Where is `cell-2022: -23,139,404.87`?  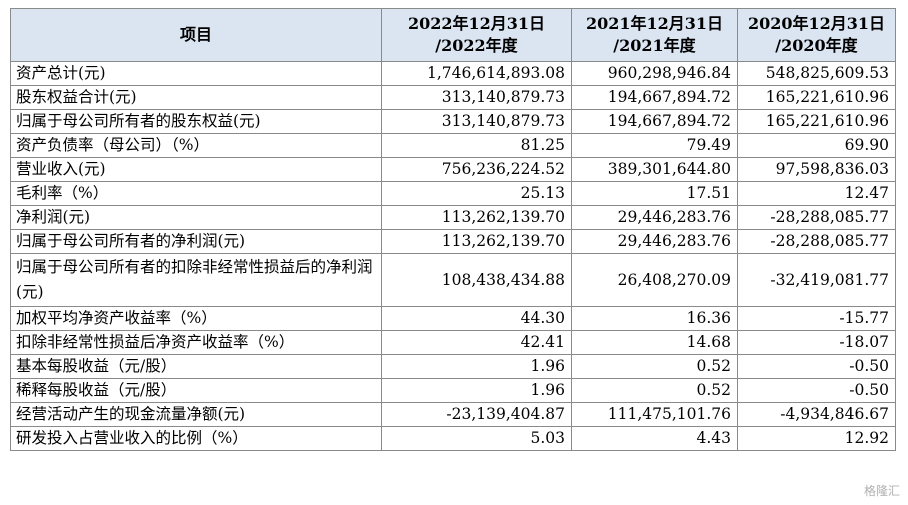
cell-2022: -23,139,404.87 is located at coordinates (476, 414).